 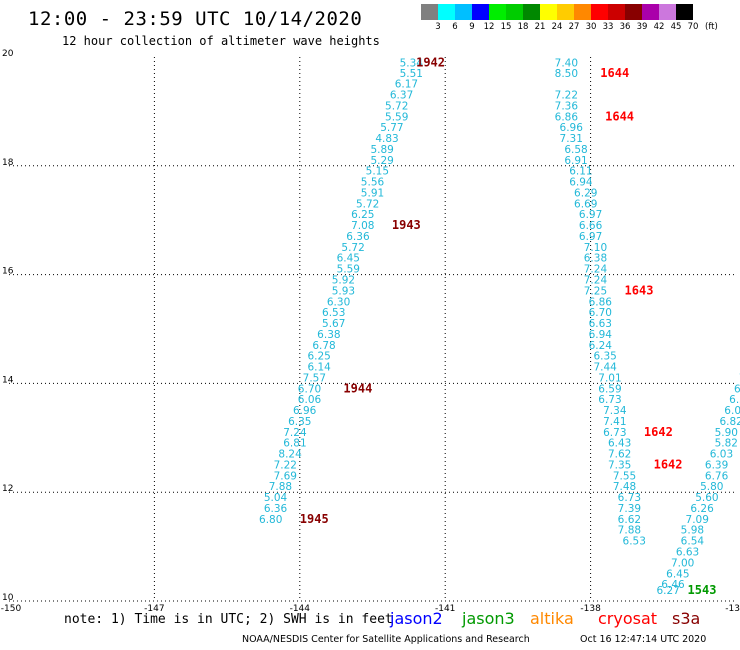 I want to click on data-point: 4.83, so click(x=386, y=139).